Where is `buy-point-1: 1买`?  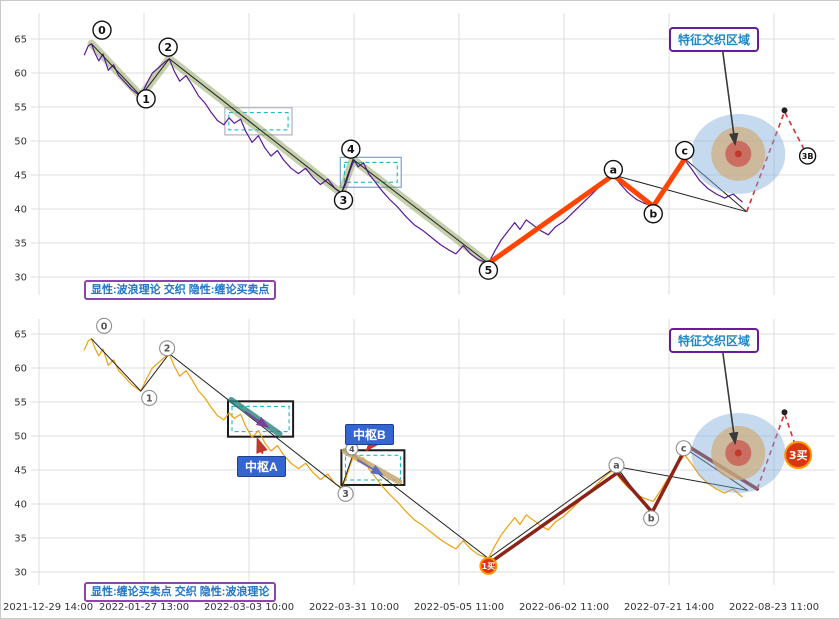 buy-point-1: 1买 is located at coordinates (488, 565).